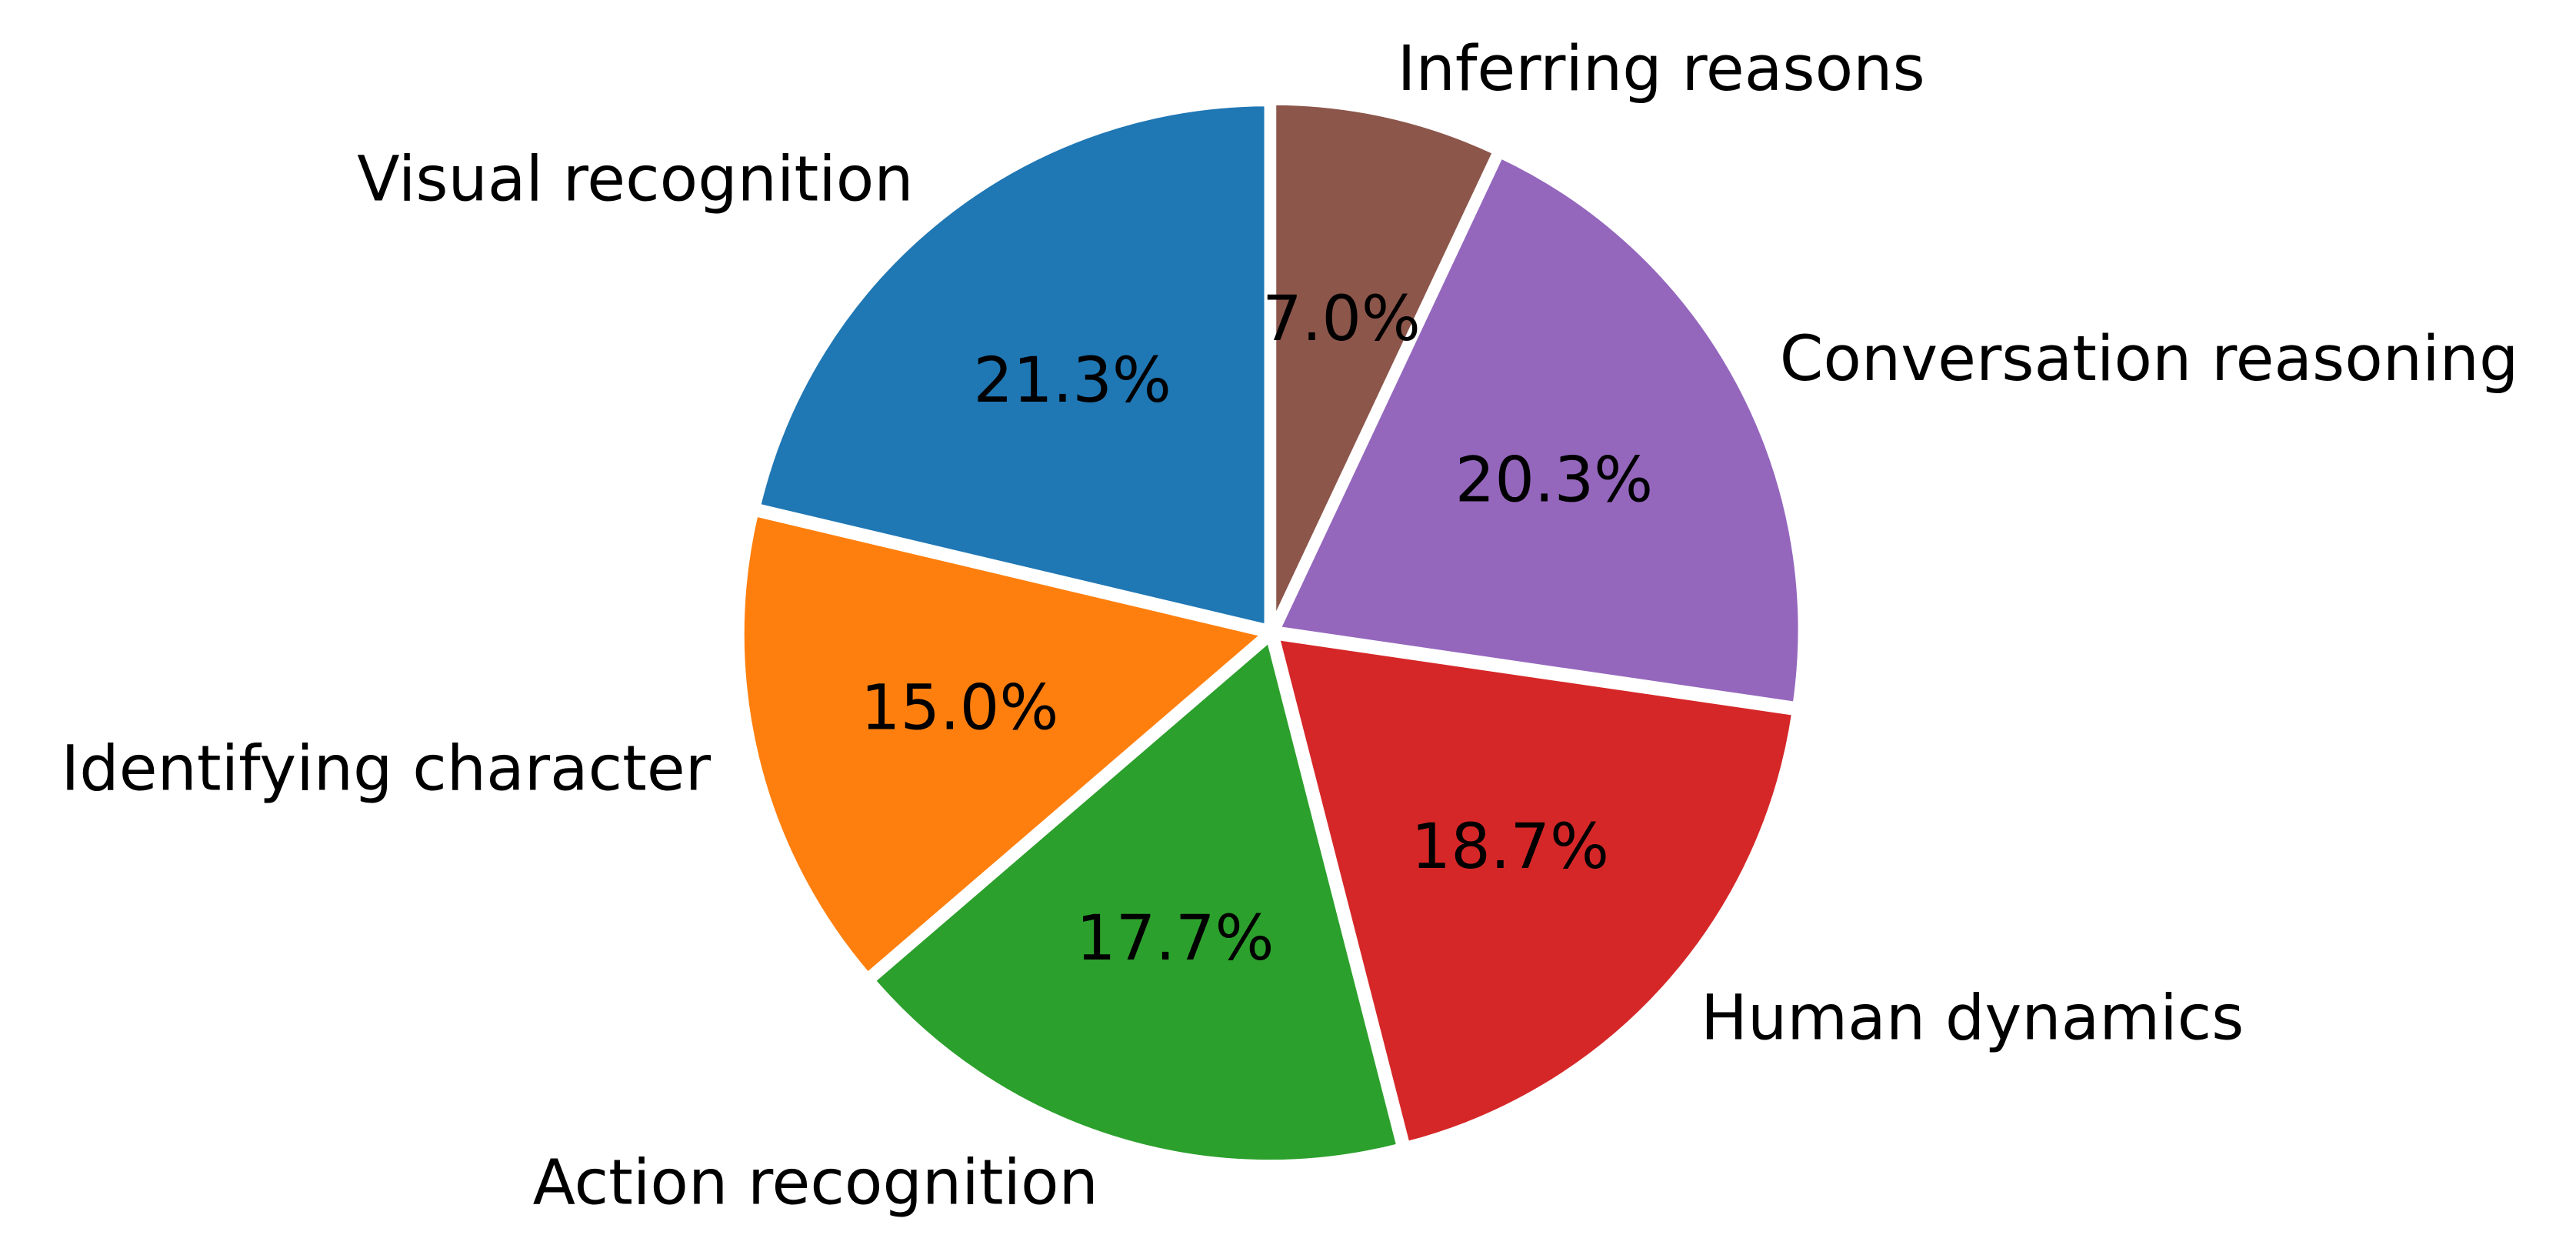 The width and height of the screenshot is (2576, 1255). Describe the element at coordinates (1384, 364) in the screenshot. I see `pie-slice-inferring-reasons` at that location.